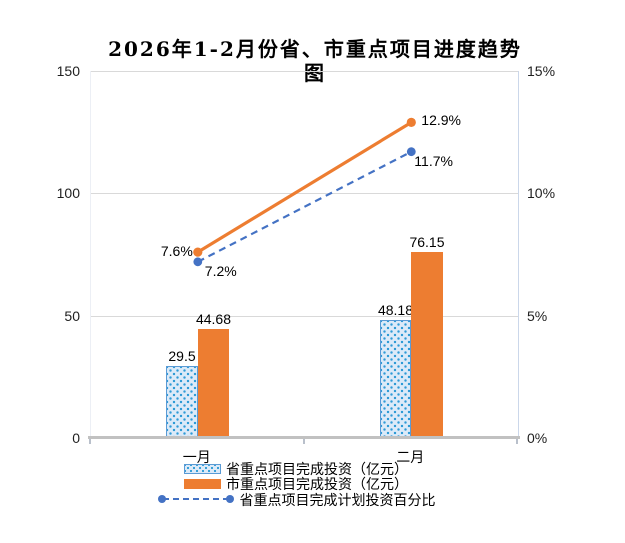 The width and height of the screenshot is (625, 543). What do you see at coordinates (76, 438) in the screenshot?
I see `y-left-tick-label: 0` at bounding box center [76, 438].